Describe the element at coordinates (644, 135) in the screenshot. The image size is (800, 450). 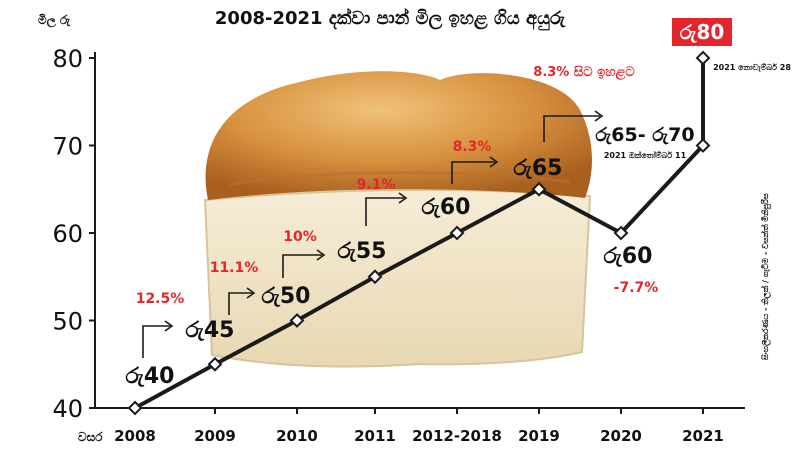
I see `price-label-2021-oct: රු65- රු70` at that location.